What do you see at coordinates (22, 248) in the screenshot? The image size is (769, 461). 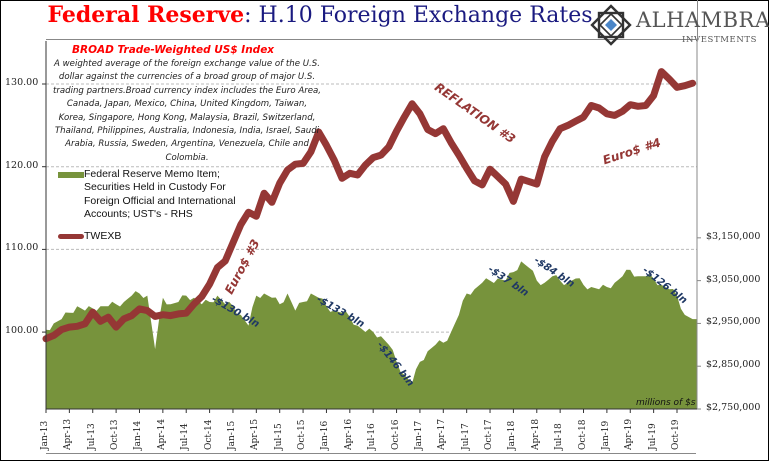 I see `y-left-tick-label: 110.00` at bounding box center [22, 248].